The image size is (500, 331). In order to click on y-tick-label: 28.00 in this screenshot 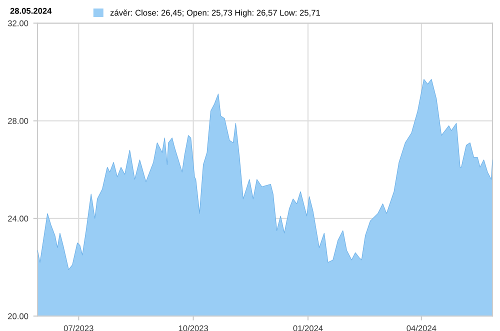, I will do `click(18, 121)`.